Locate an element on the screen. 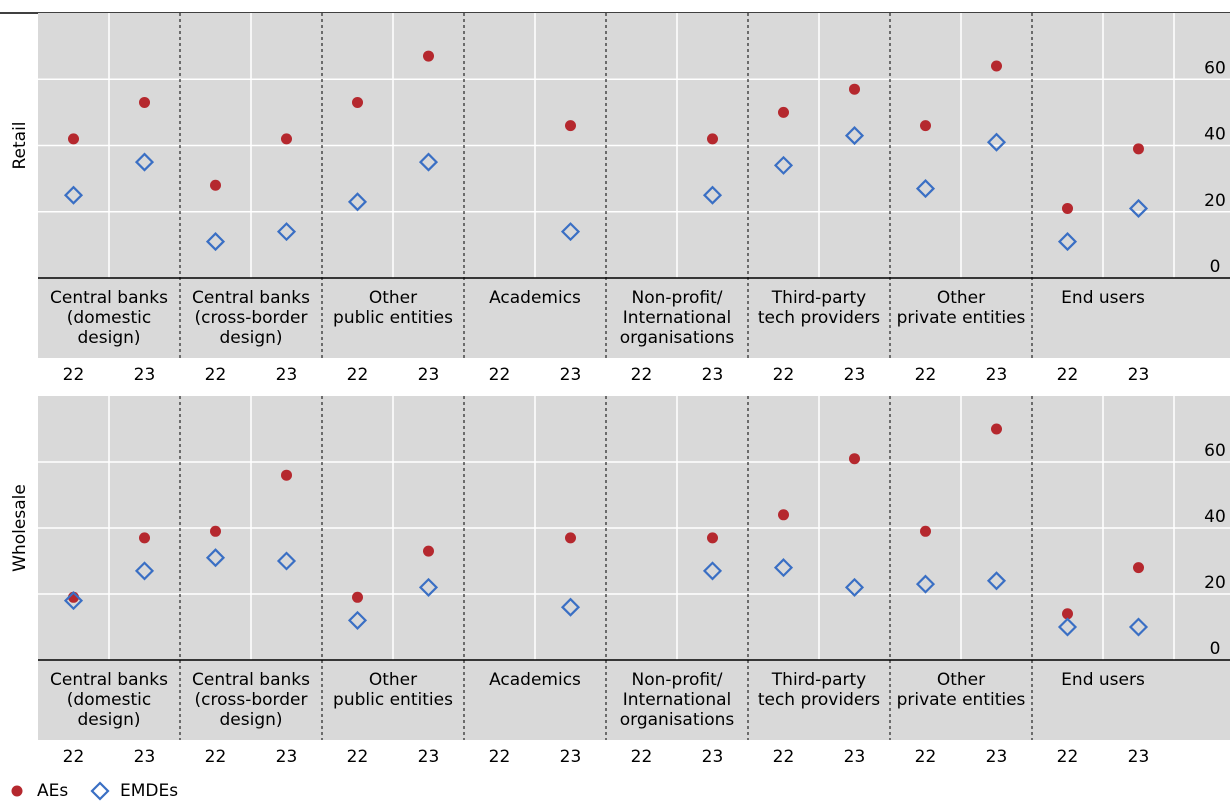 The image size is (1230, 809). legend-label: EMDEs is located at coordinates (149, 791).